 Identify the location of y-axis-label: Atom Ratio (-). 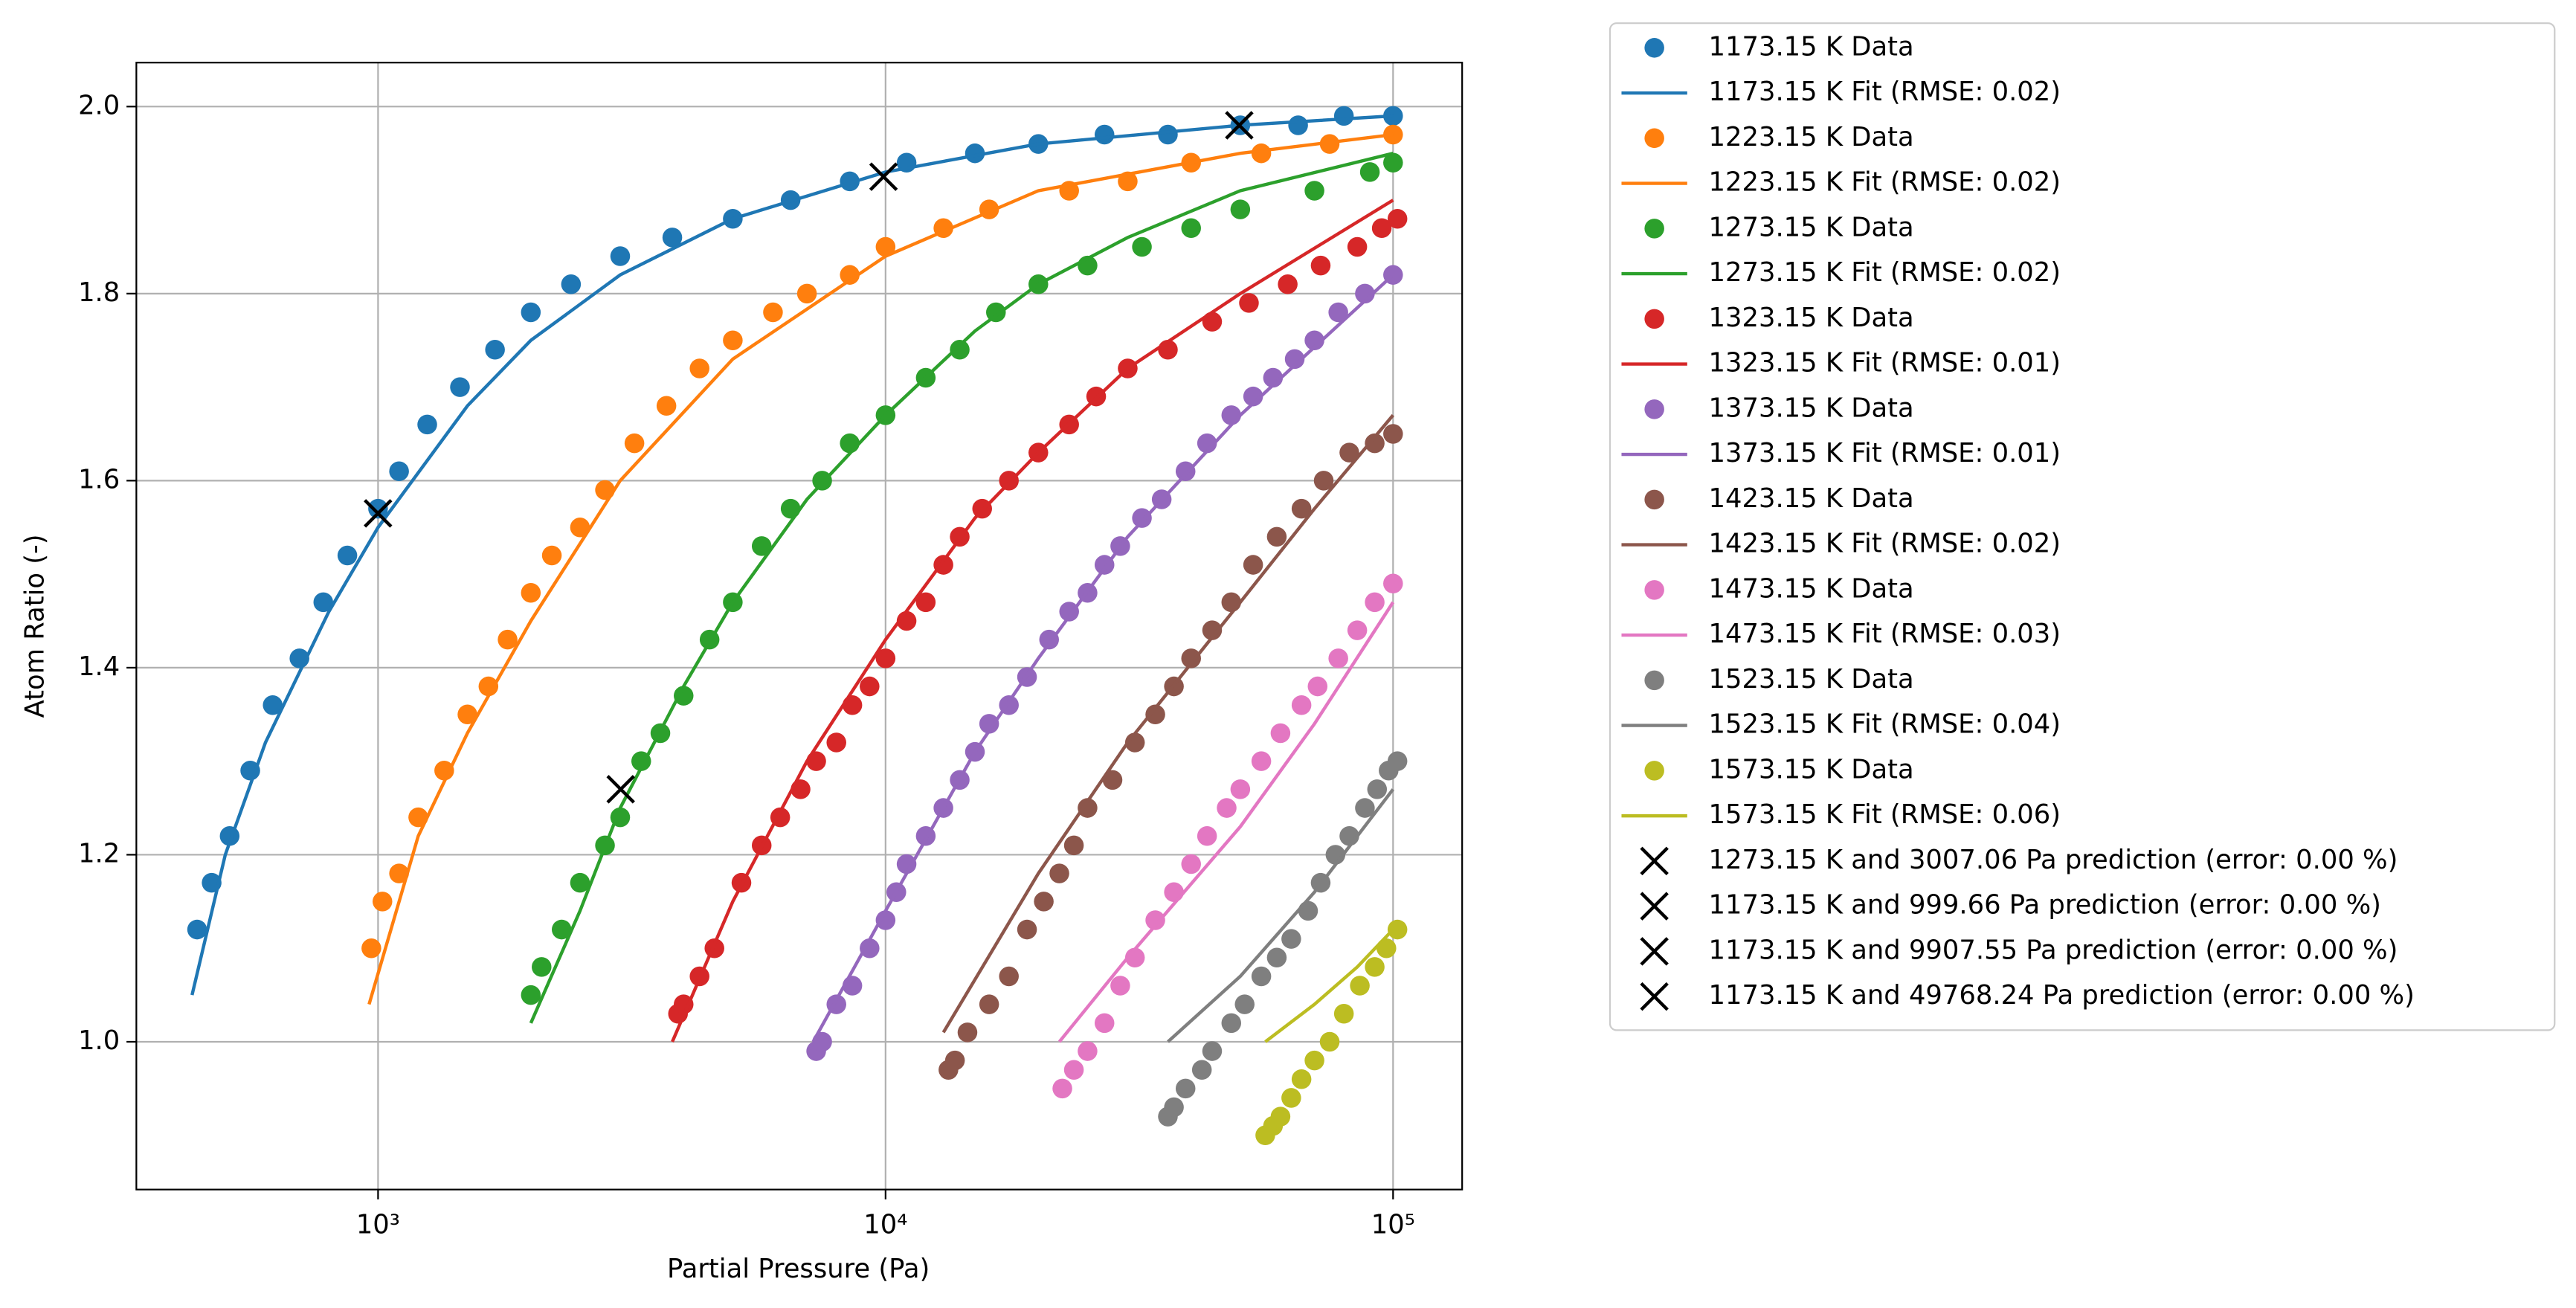
(35, 626).